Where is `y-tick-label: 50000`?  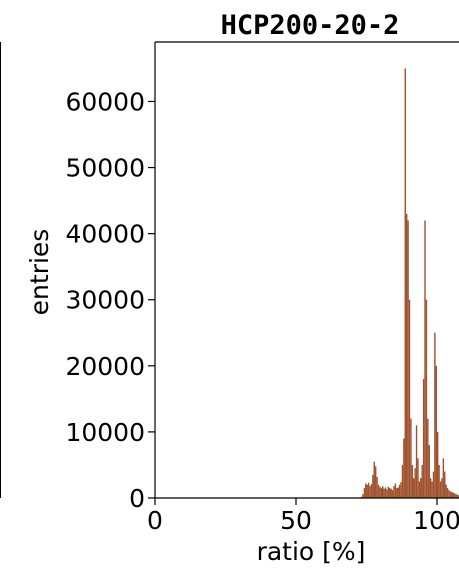
y-tick-label: 50000 is located at coordinates (105, 168).